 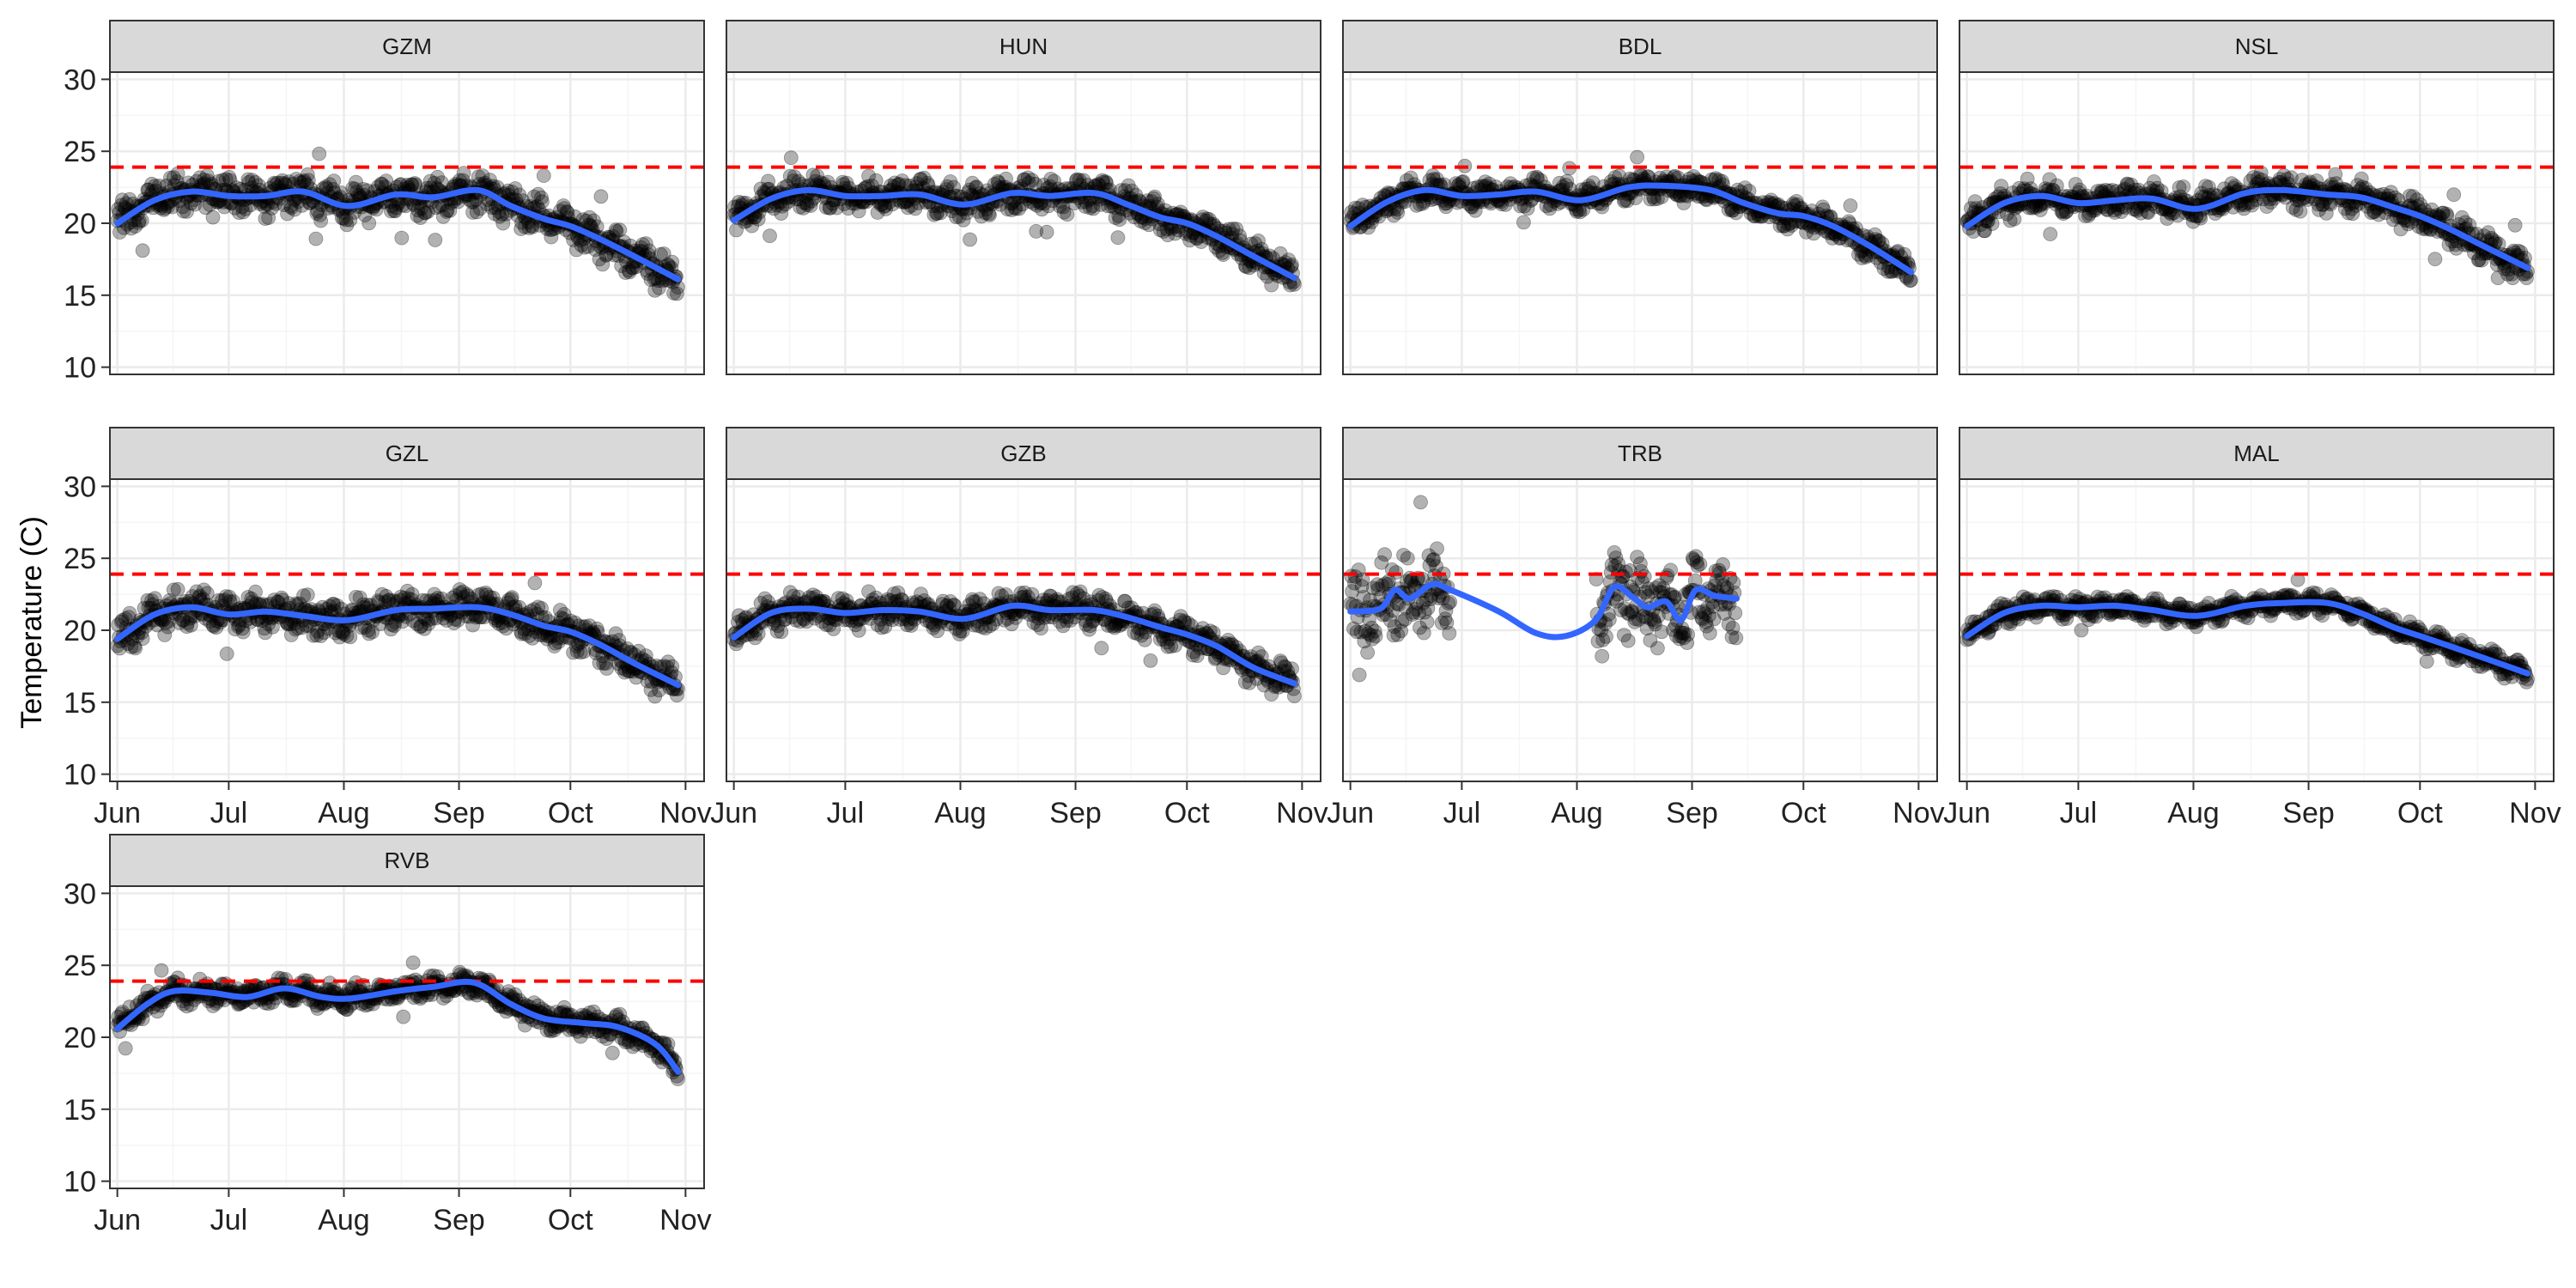 I want to click on facet-strip-label: NSL, so click(x=2257, y=46).